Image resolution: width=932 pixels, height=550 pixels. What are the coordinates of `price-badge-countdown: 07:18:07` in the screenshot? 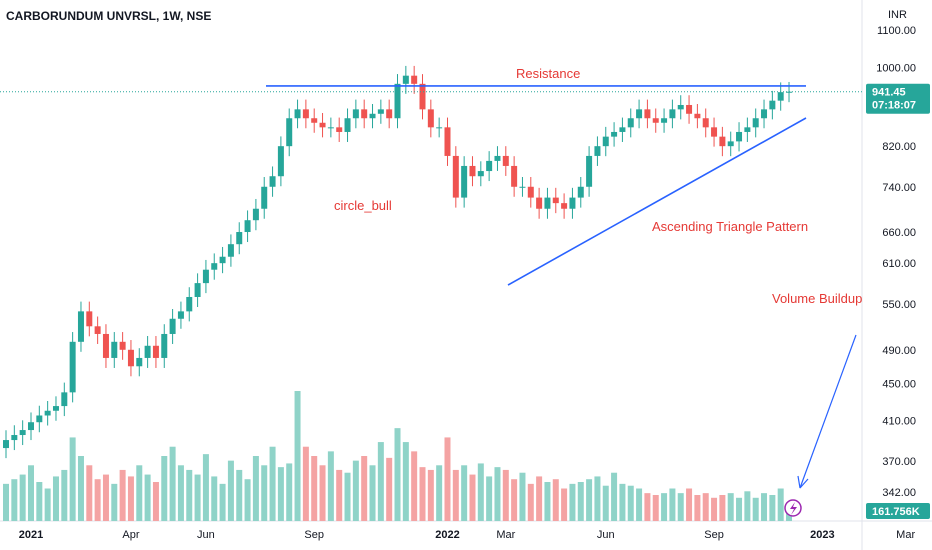 It's located at (894, 106).